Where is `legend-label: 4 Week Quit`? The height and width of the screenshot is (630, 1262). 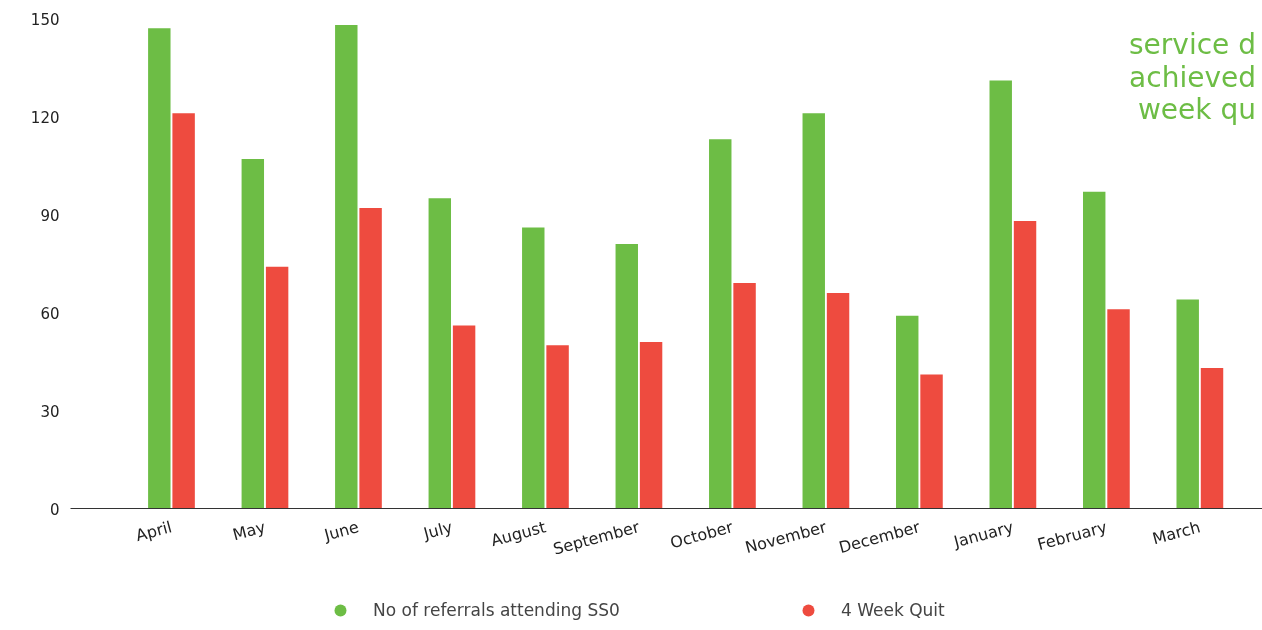
legend-label: 4 Week Quit is located at coordinates (893, 610).